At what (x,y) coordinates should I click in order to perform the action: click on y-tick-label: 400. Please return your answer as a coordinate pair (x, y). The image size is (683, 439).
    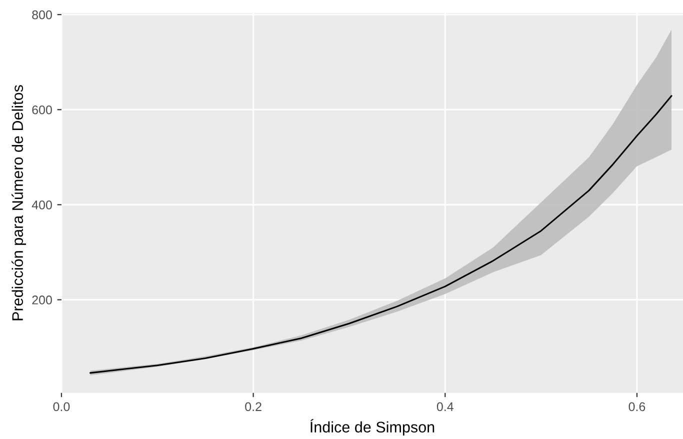
    Looking at the image, I should click on (42, 205).